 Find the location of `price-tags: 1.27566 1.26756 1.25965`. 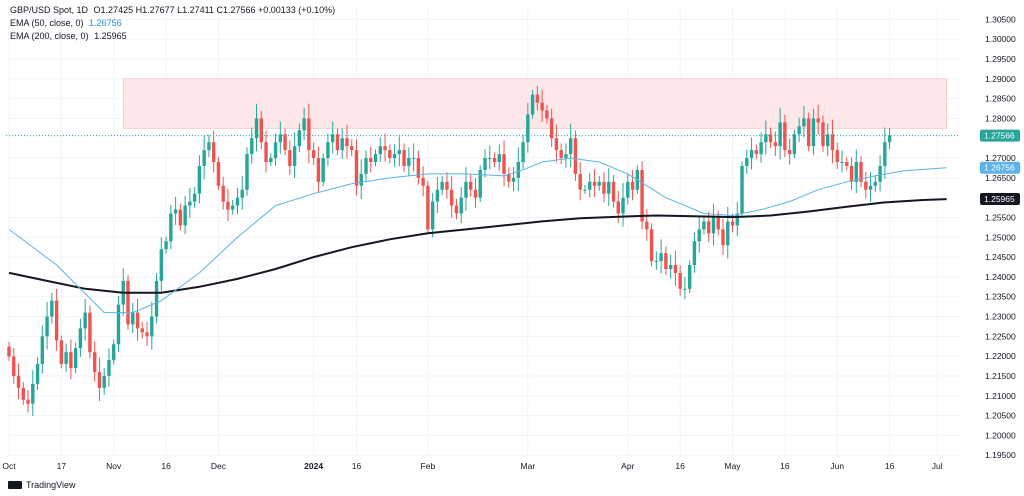

price-tags: 1.27566 1.26756 1.25965 is located at coordinates (1000, 167).